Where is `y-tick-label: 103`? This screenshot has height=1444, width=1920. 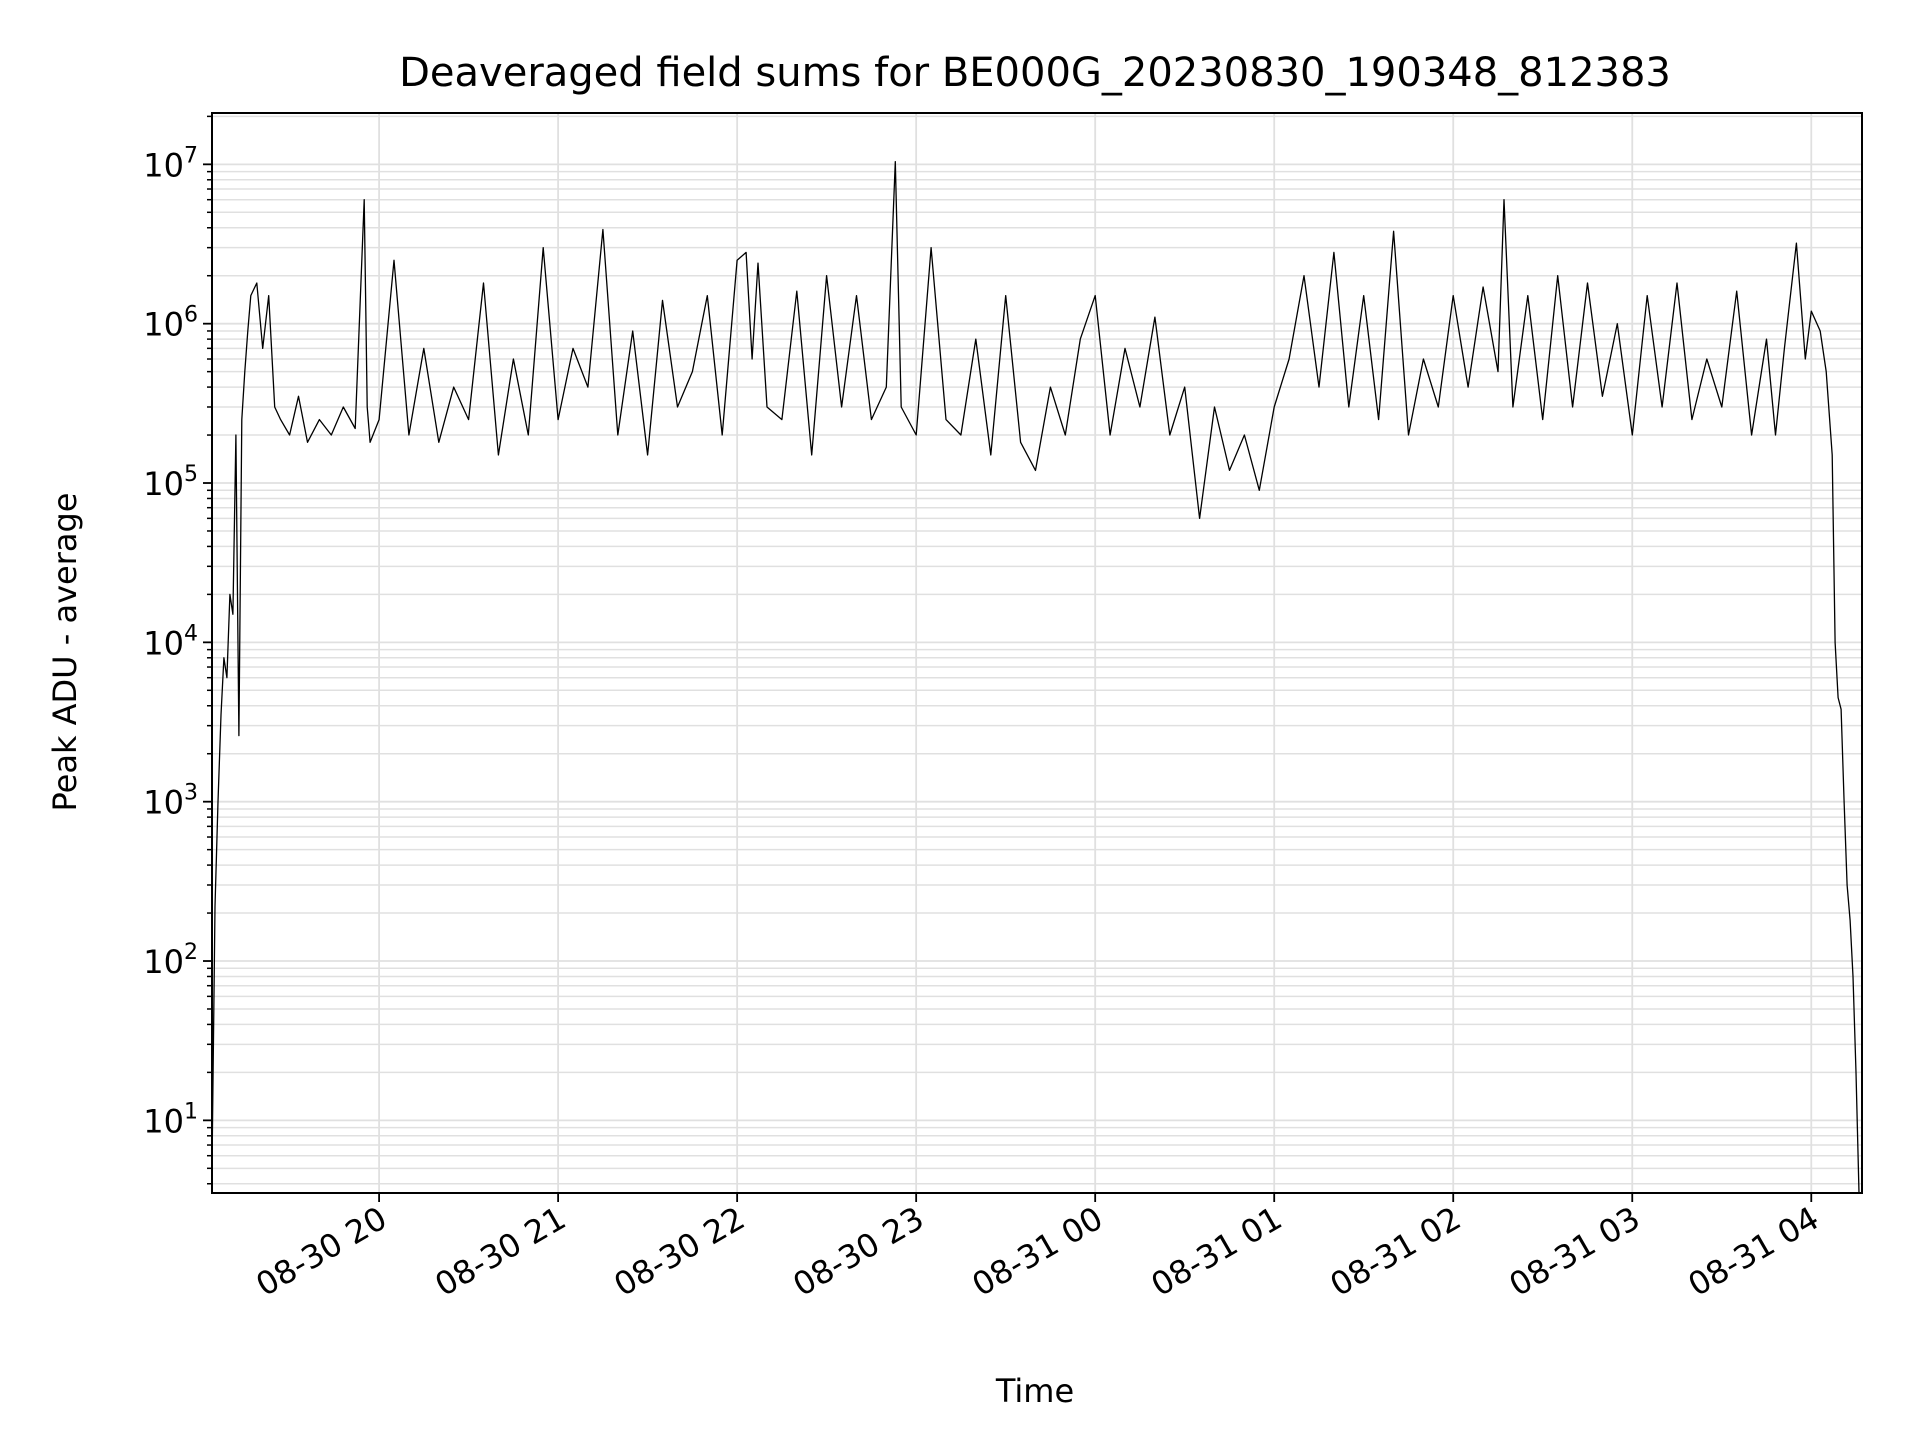 y-tick-label: 103 is located at coordinates (170, 801).